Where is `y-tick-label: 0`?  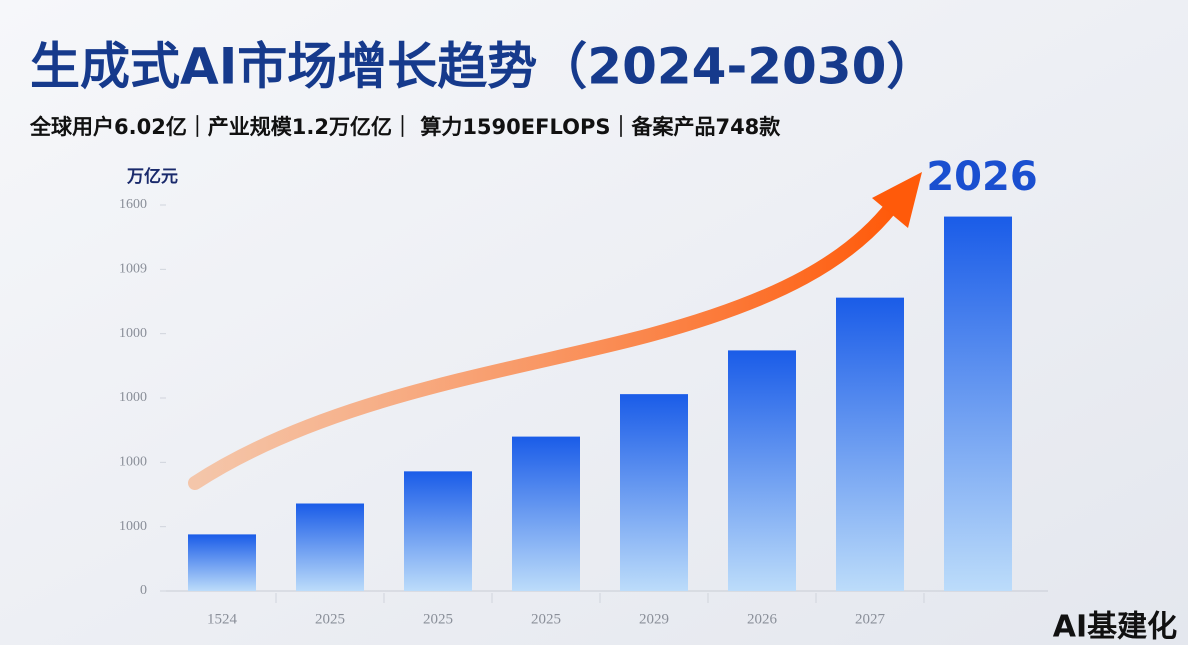
y-tick-label: 0 is located at coordinates (143, 590).